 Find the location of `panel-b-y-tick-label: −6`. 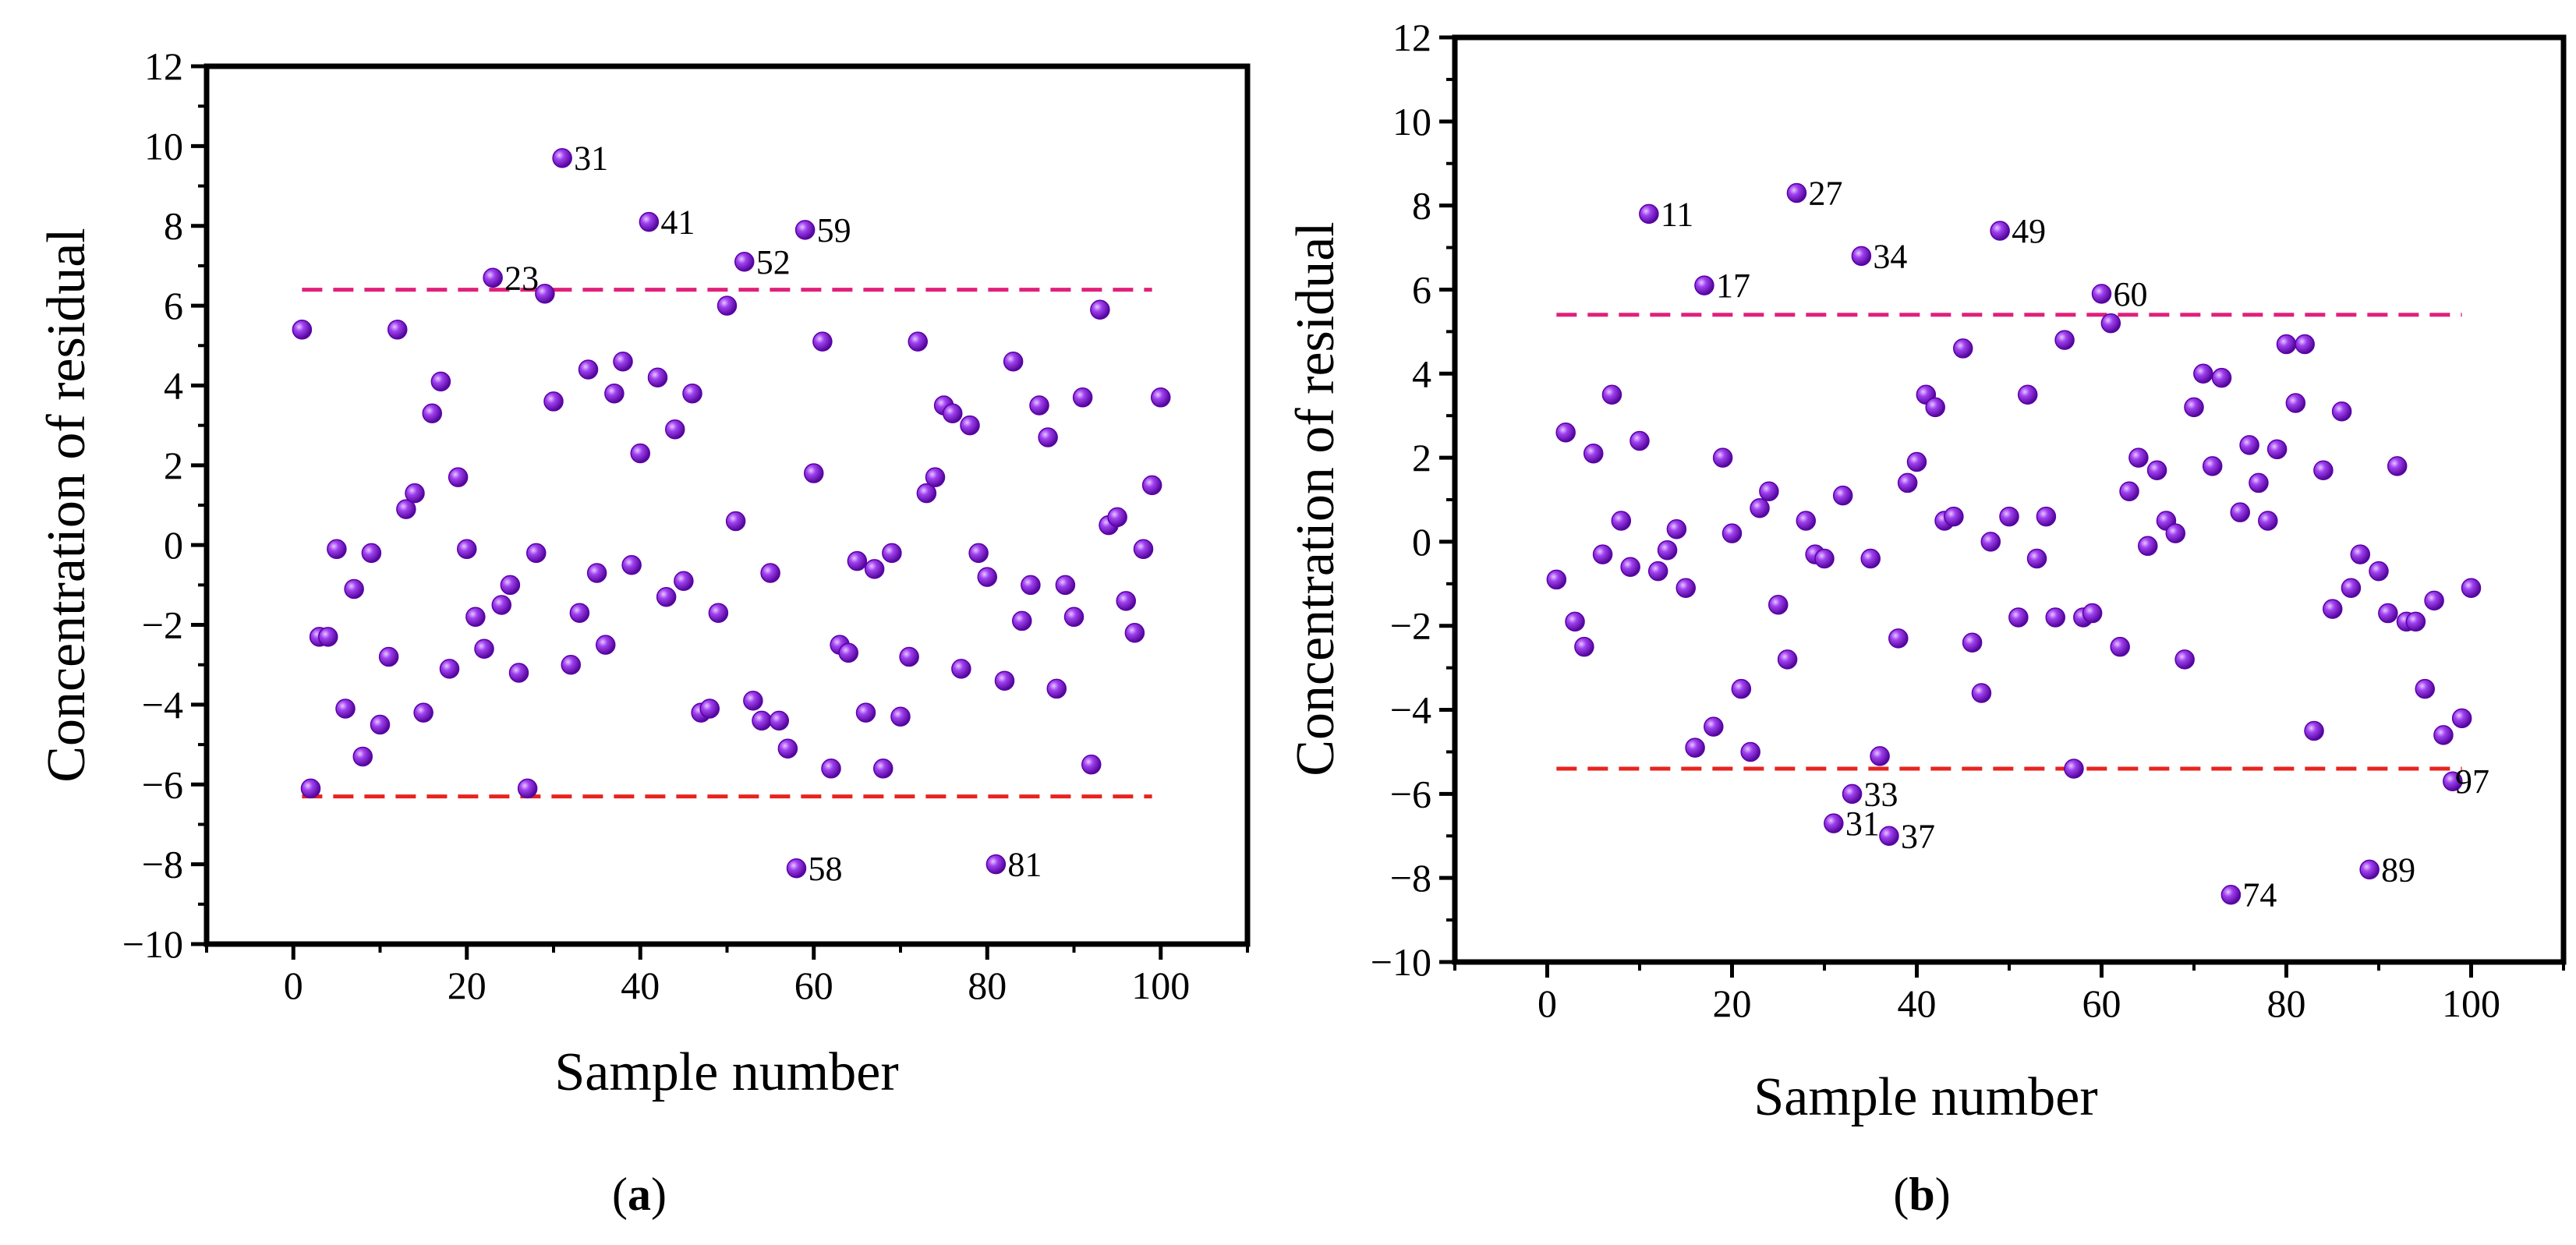

panel-b-y-tick-label: −6 is located at coordinates (1410, 793).